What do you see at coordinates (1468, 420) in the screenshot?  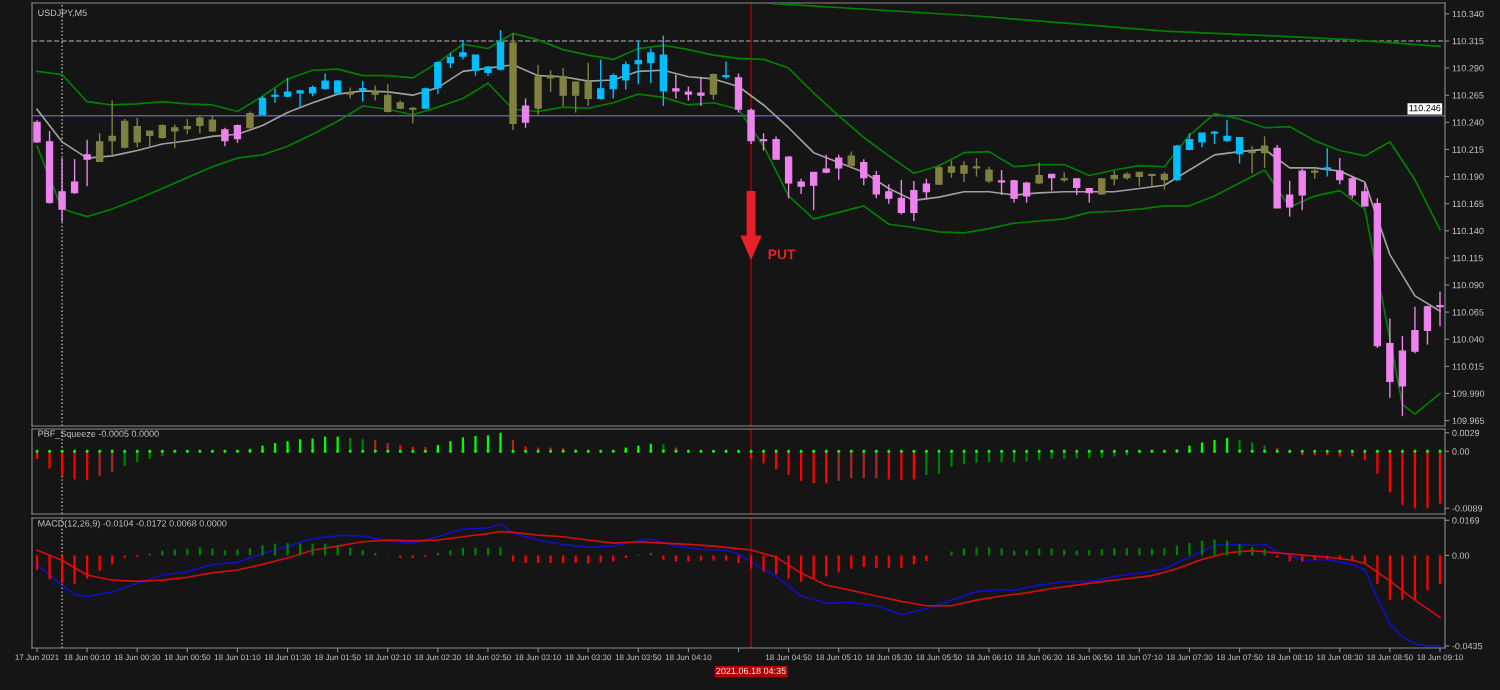 I see `y-tick-label: 109.965` at bounding box center [1468, 420].